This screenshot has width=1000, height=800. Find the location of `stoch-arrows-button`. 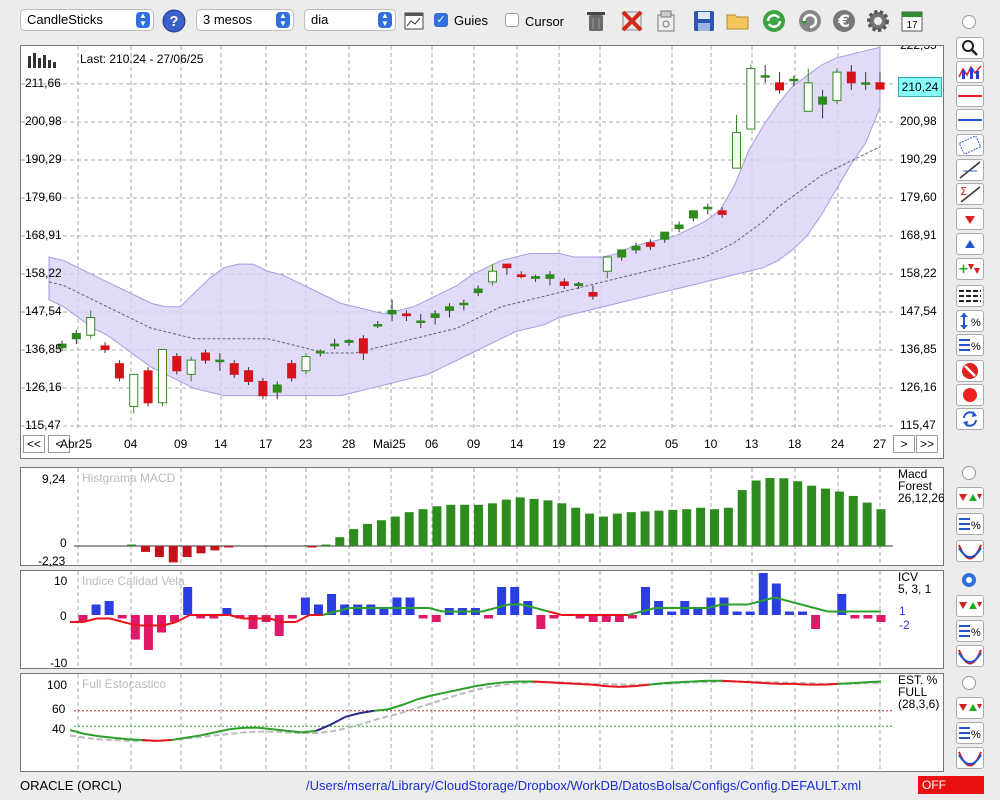

stoch-arrows-button is located at coordinates (970, 708).